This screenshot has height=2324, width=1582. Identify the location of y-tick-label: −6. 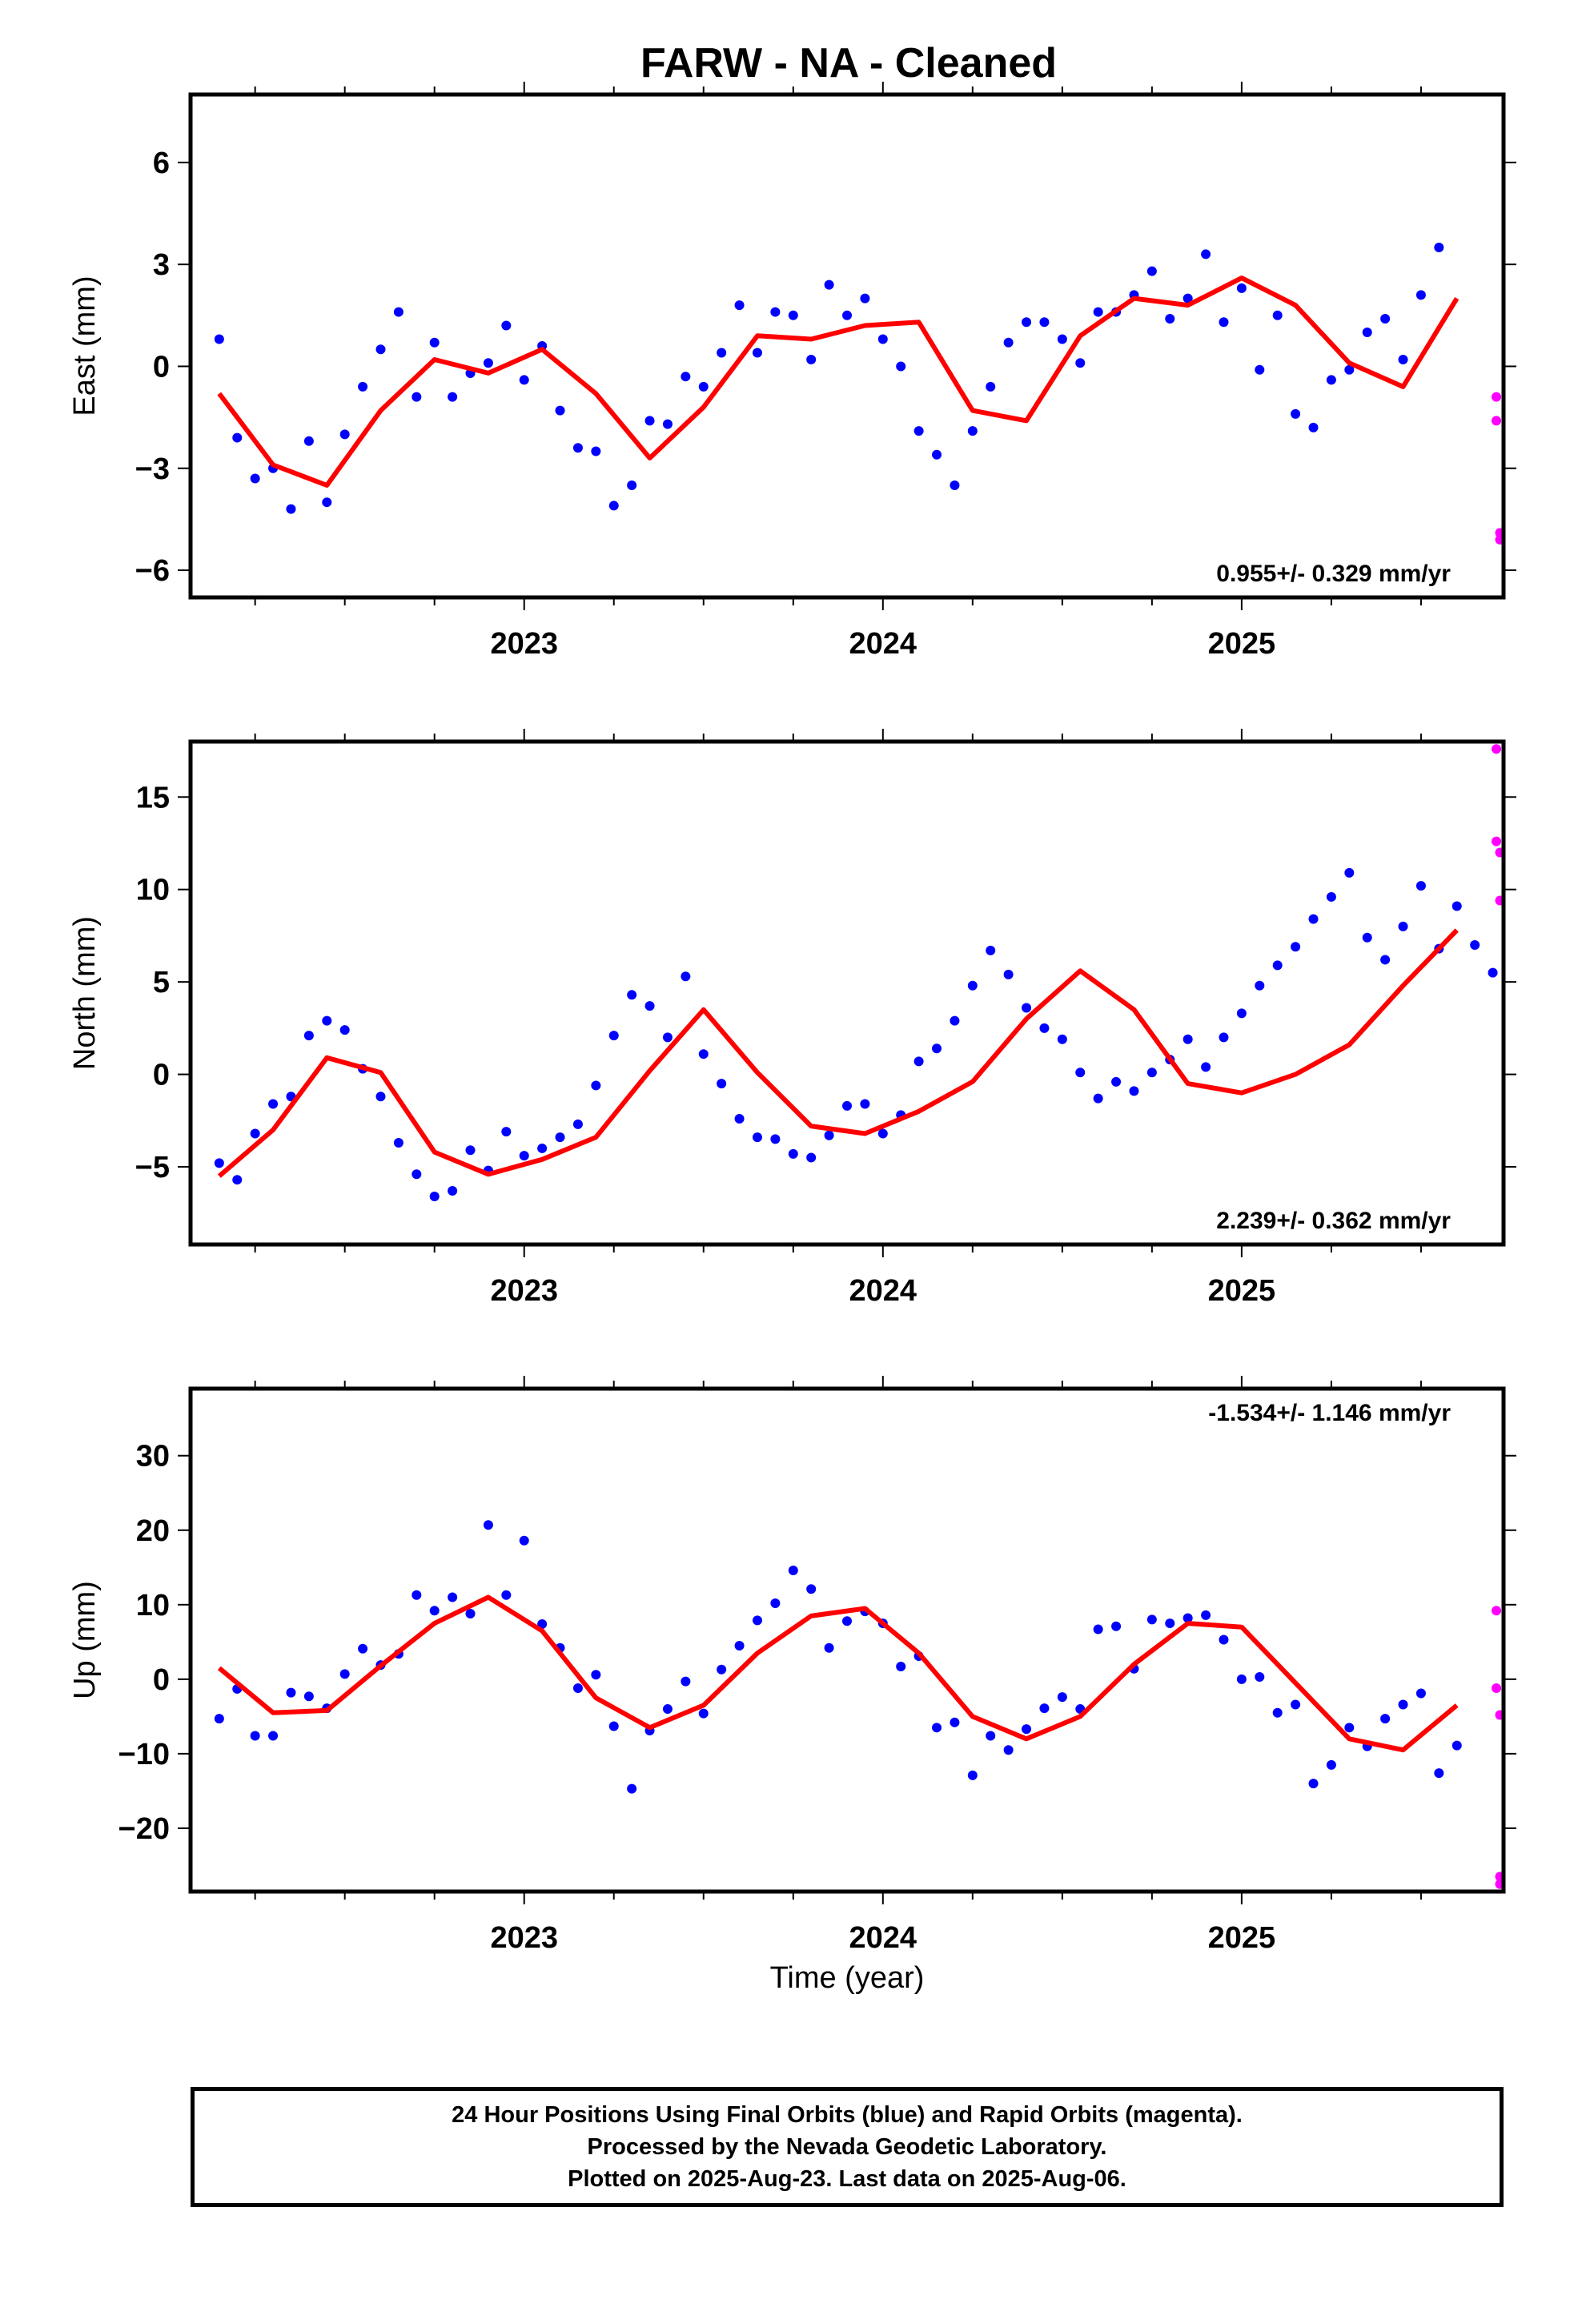
(152, 571).